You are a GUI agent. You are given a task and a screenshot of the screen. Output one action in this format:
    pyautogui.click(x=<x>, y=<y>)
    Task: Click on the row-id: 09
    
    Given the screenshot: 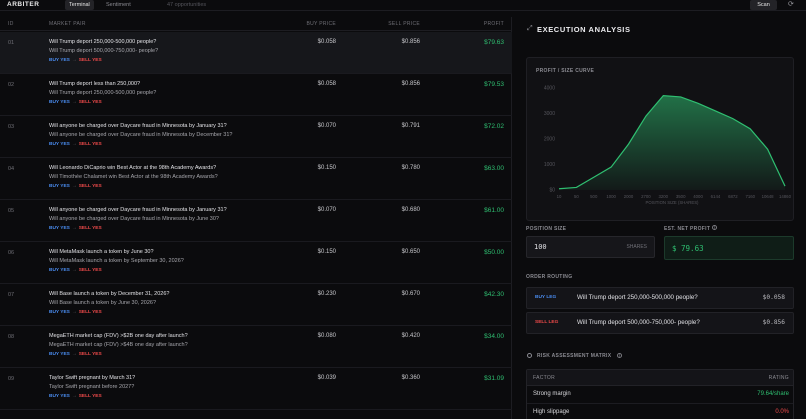 What is the action you would take?
    pyautogui.click(x=11, y=379)
    